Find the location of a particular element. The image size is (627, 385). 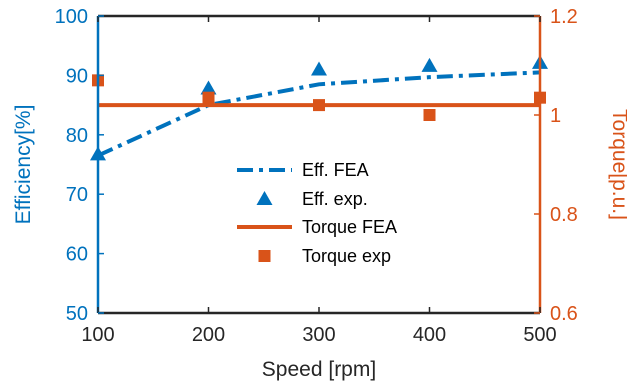

x-tick-label: 400 is located at coordinates (429, 335).